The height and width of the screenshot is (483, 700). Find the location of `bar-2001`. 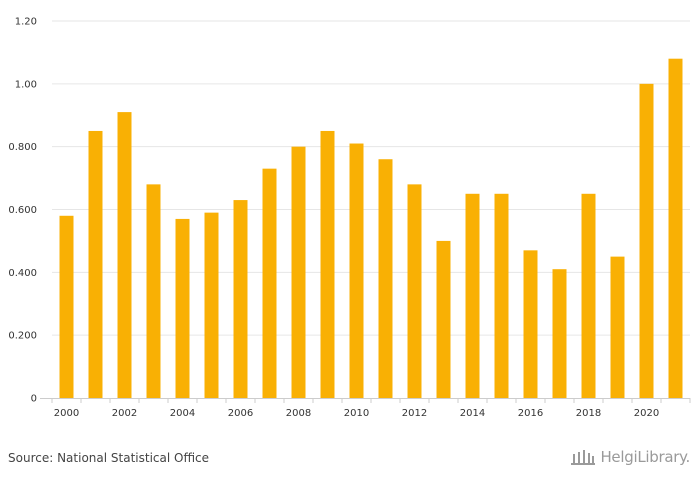

bar-2001 is located at coordinates (95, 264).